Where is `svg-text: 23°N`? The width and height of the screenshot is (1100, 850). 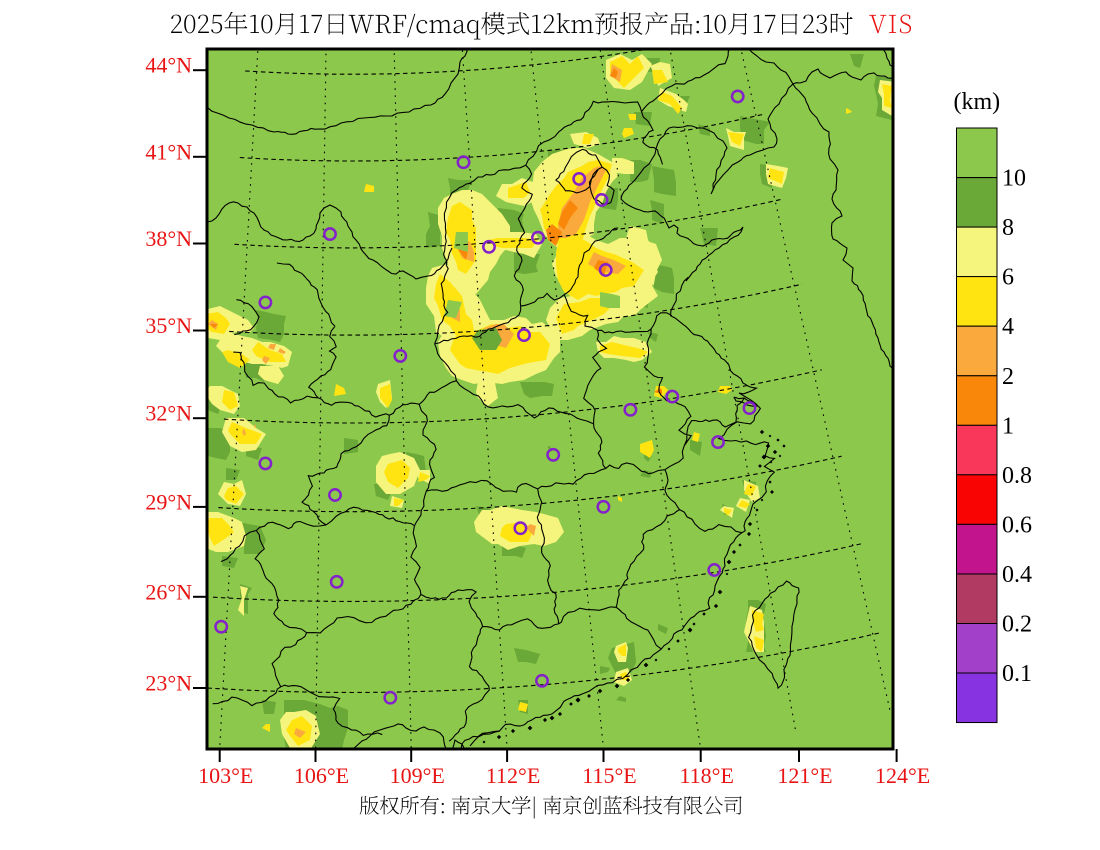
svg-text: 23°N is located at coordinates (168, 683).